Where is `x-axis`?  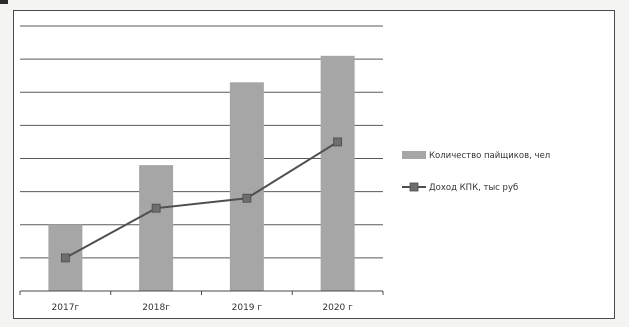
x-axis is located at coordinates (201, 292).